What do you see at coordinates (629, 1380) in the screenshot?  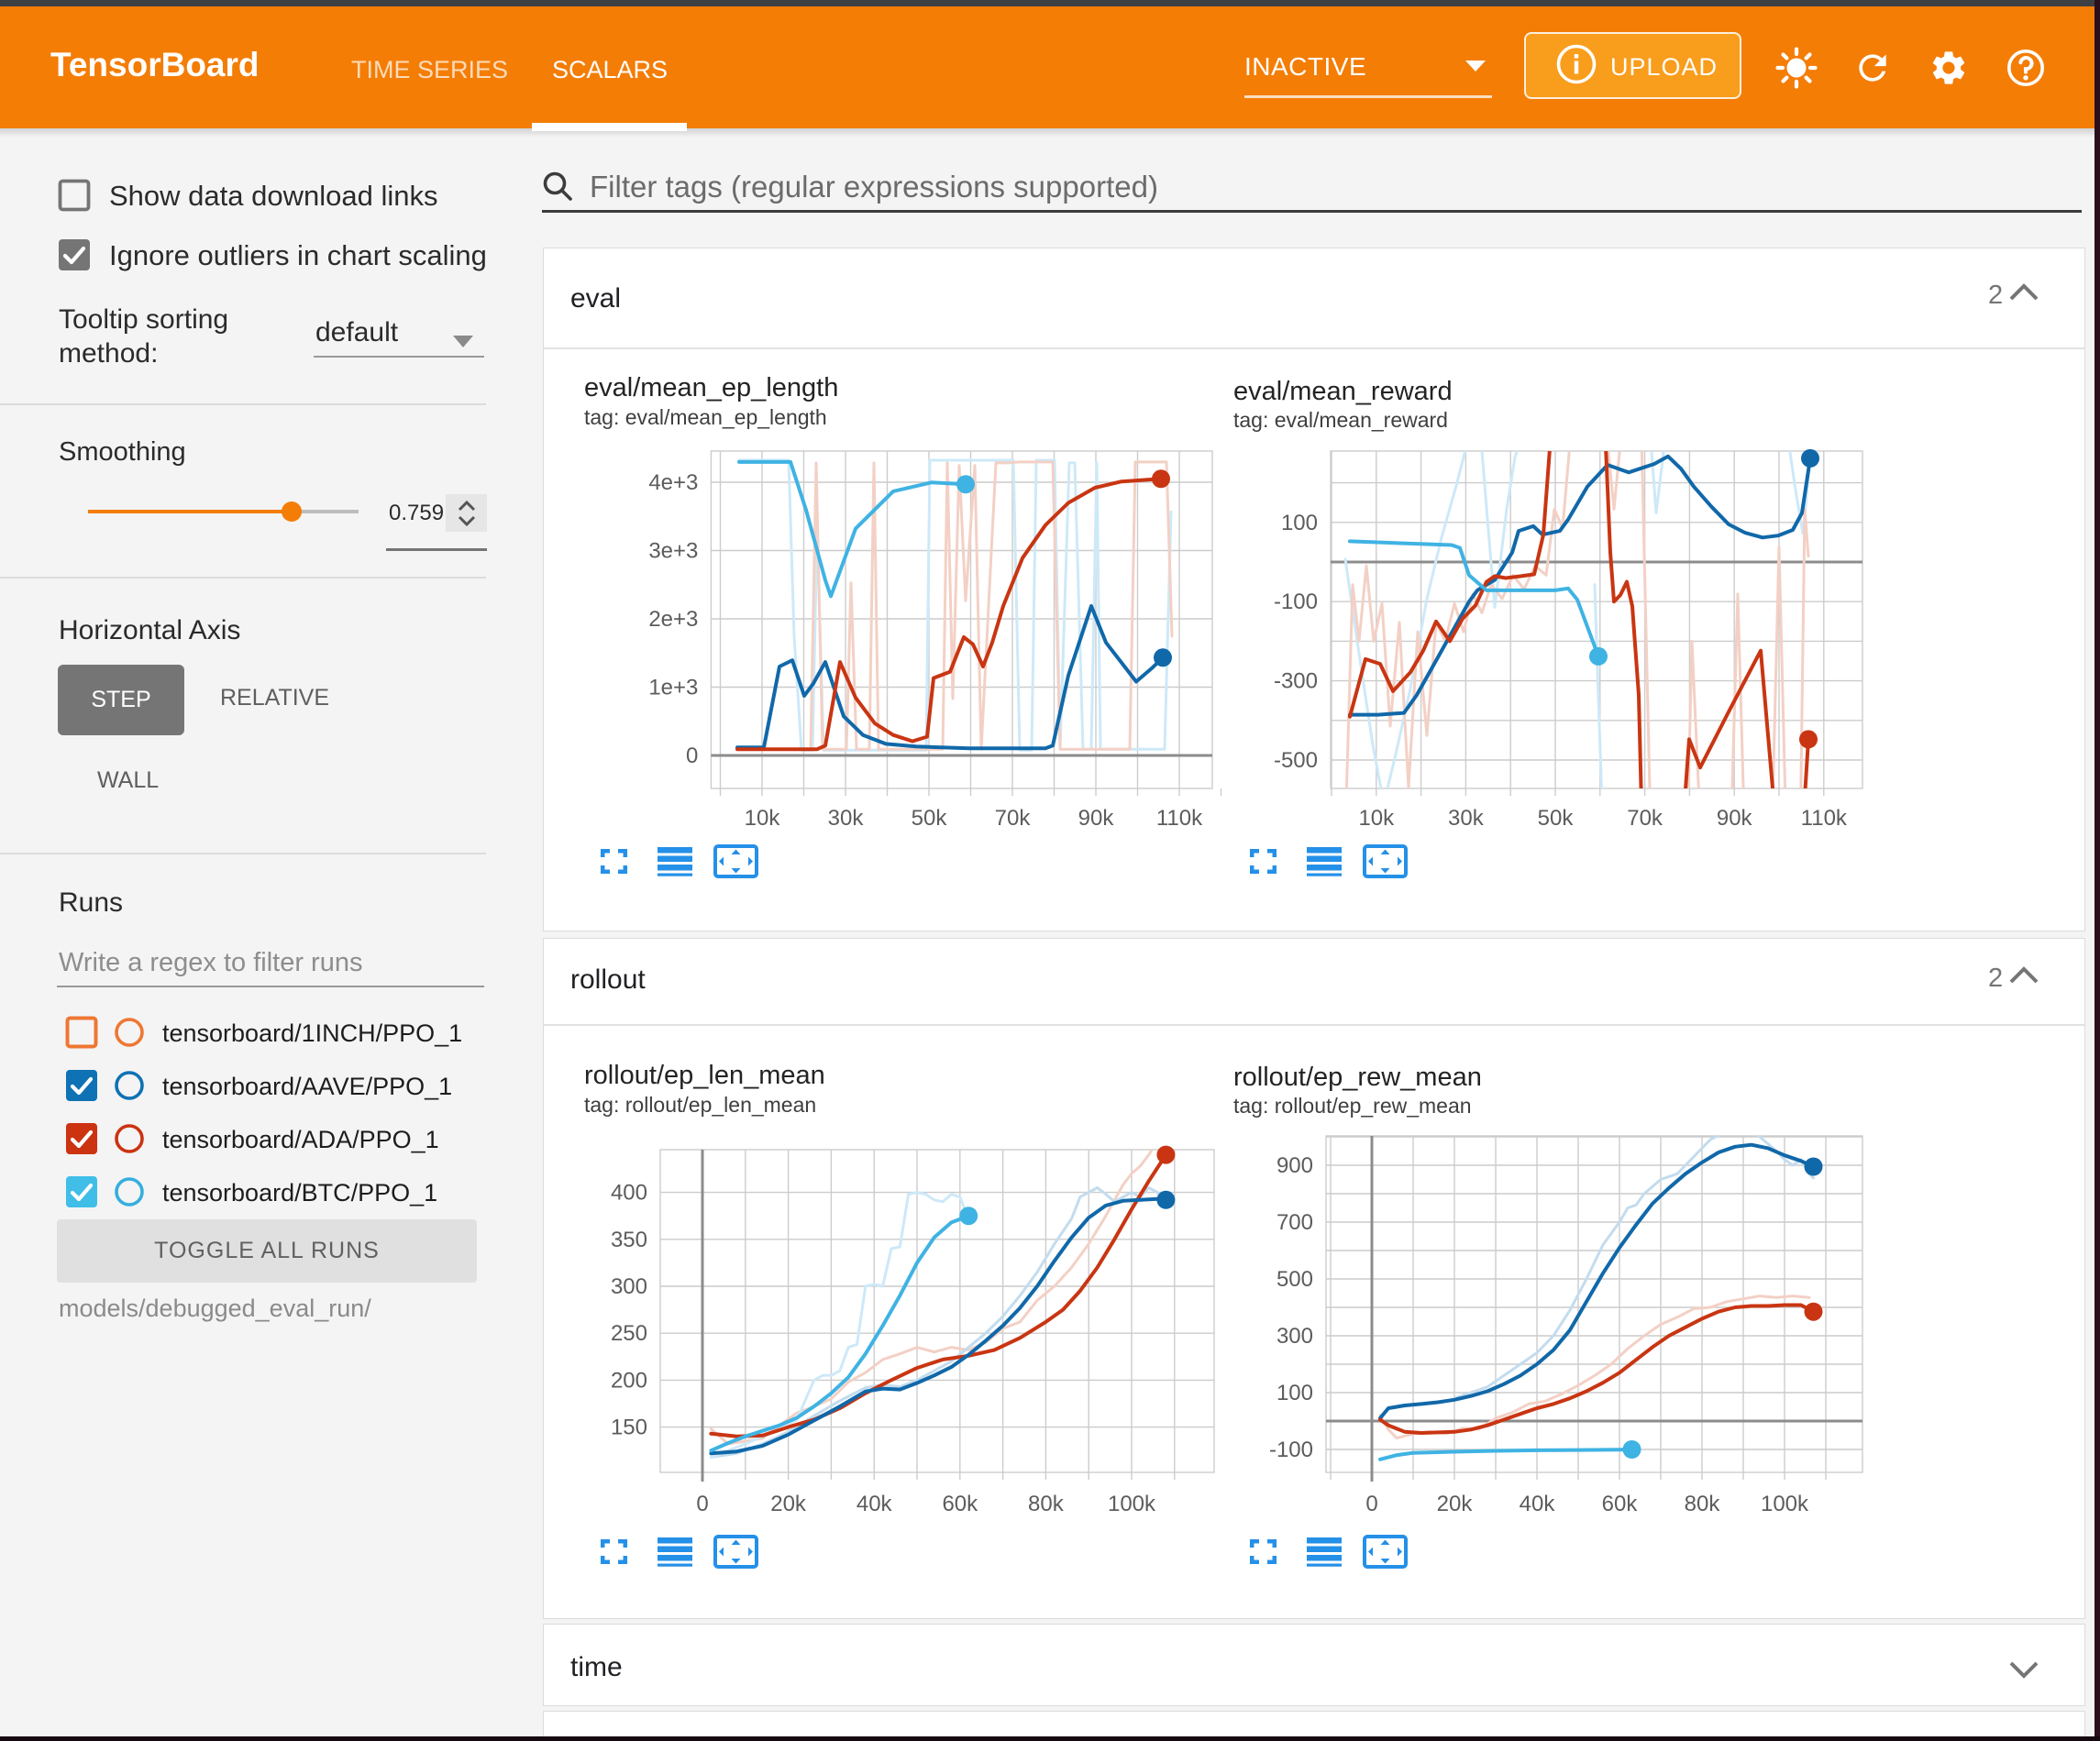 I see `svg-text: 200` at bounding box center [629, 1380].